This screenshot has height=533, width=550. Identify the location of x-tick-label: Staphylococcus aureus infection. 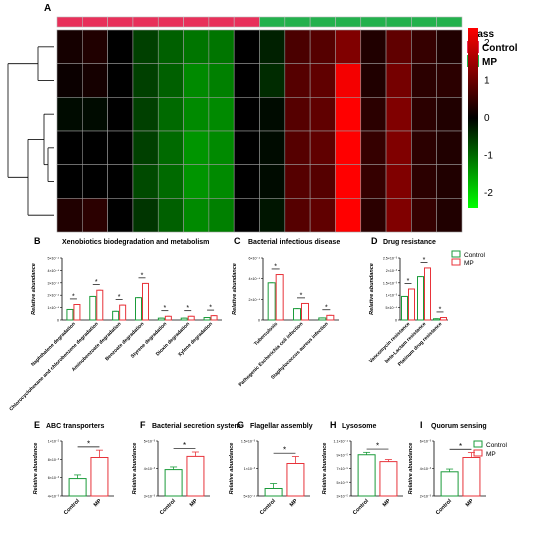
(300, 351).